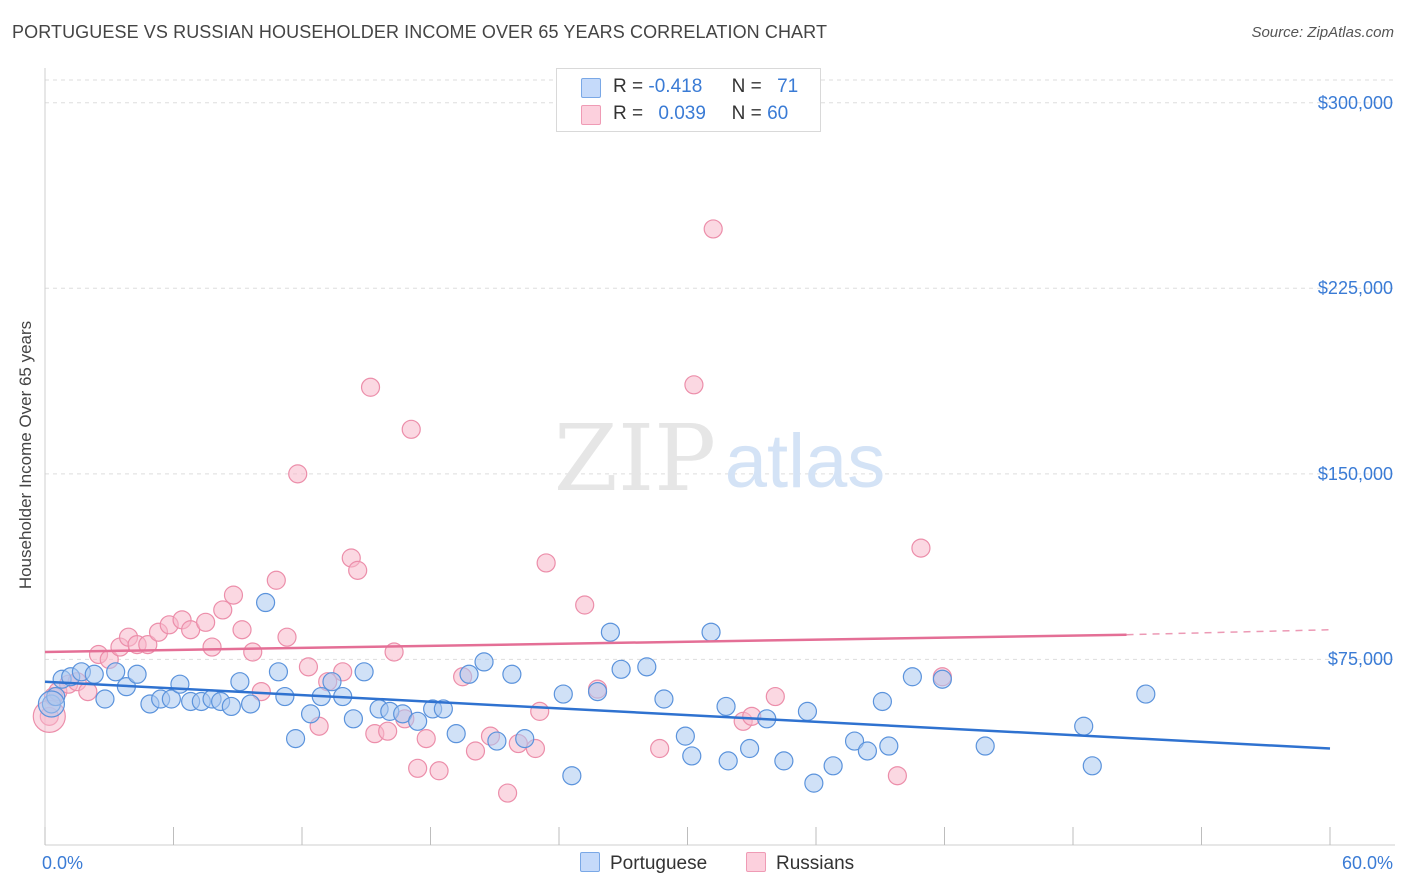 The width and height of the screenshot is (1406, 892). Describe the element at coordinates (682, 113) in the screenshot. I see `legend-r-value-russians: 0.039` at that location.